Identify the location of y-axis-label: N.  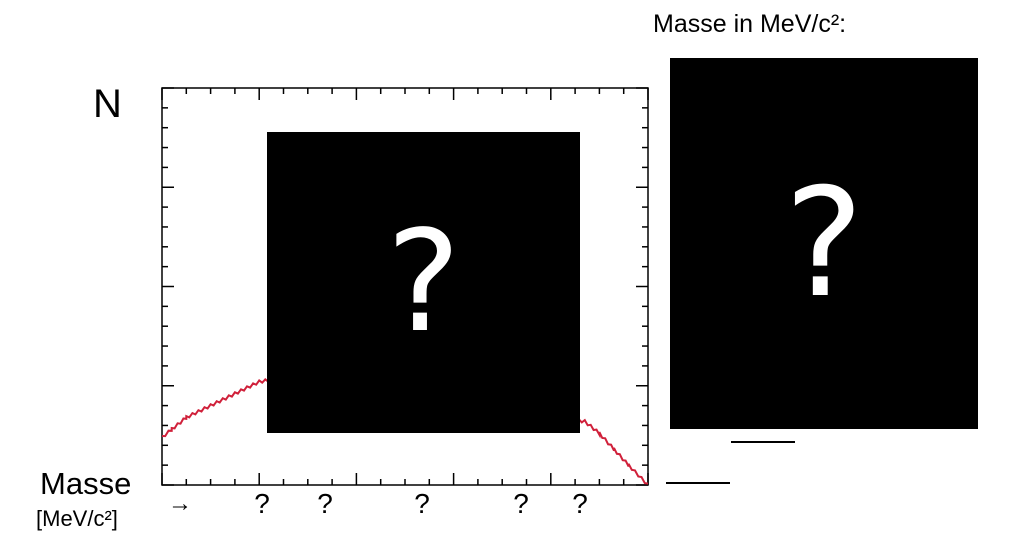
(107, 104).